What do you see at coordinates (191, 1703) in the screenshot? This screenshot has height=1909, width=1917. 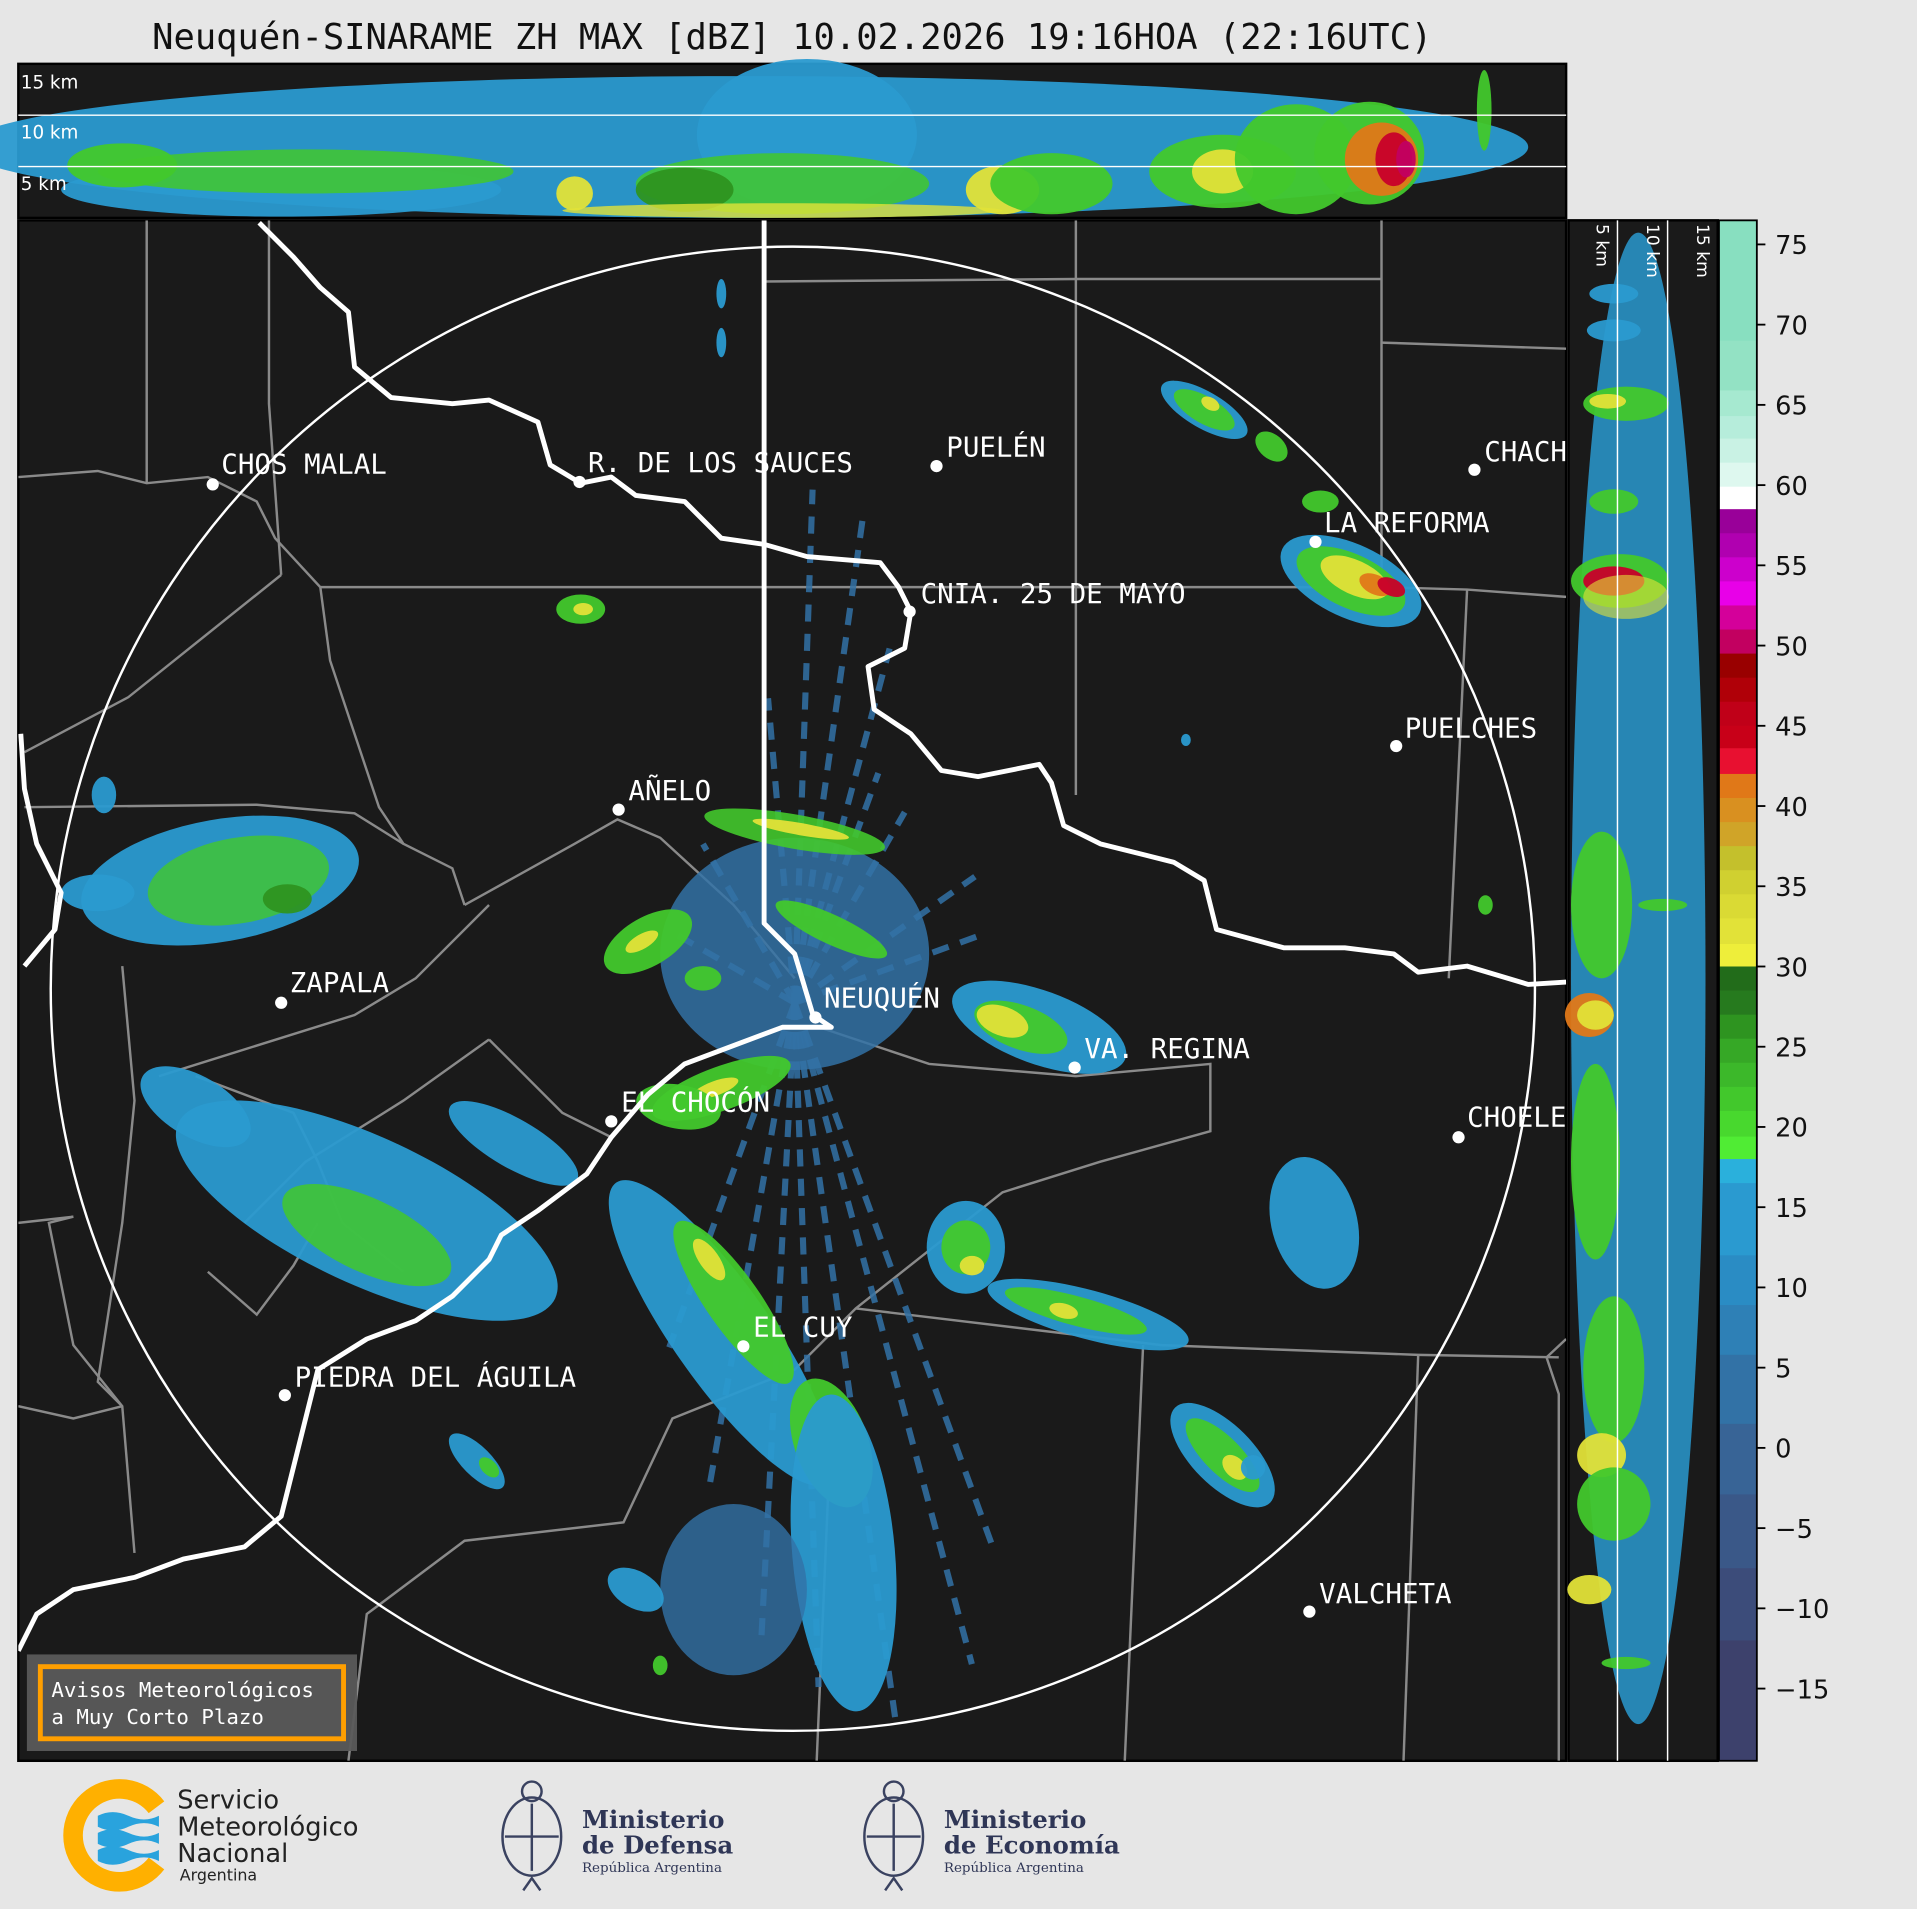 I see `notice-box: Avisos Meteorológicos a Muy Corto Plazo` at bounding box center [191, 1703].